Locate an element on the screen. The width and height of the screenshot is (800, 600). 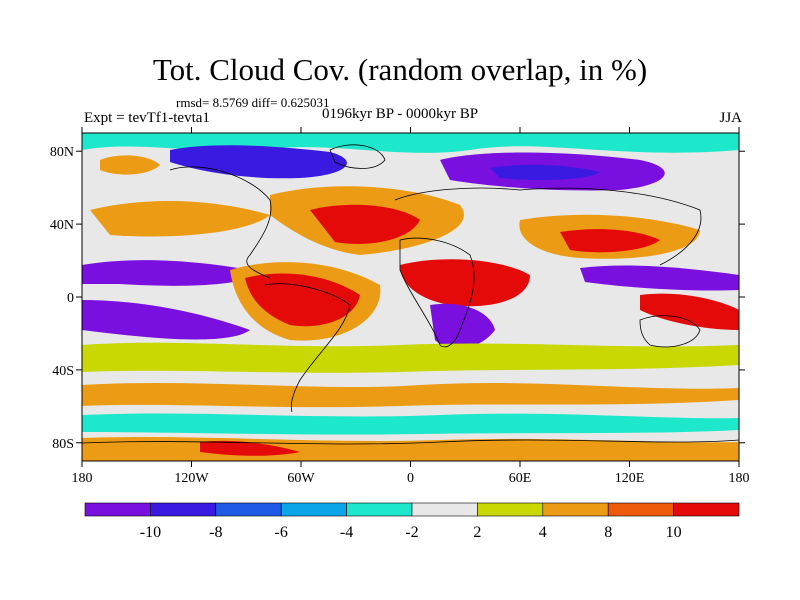
coast-eurasia is located at coordinates (548, 226).